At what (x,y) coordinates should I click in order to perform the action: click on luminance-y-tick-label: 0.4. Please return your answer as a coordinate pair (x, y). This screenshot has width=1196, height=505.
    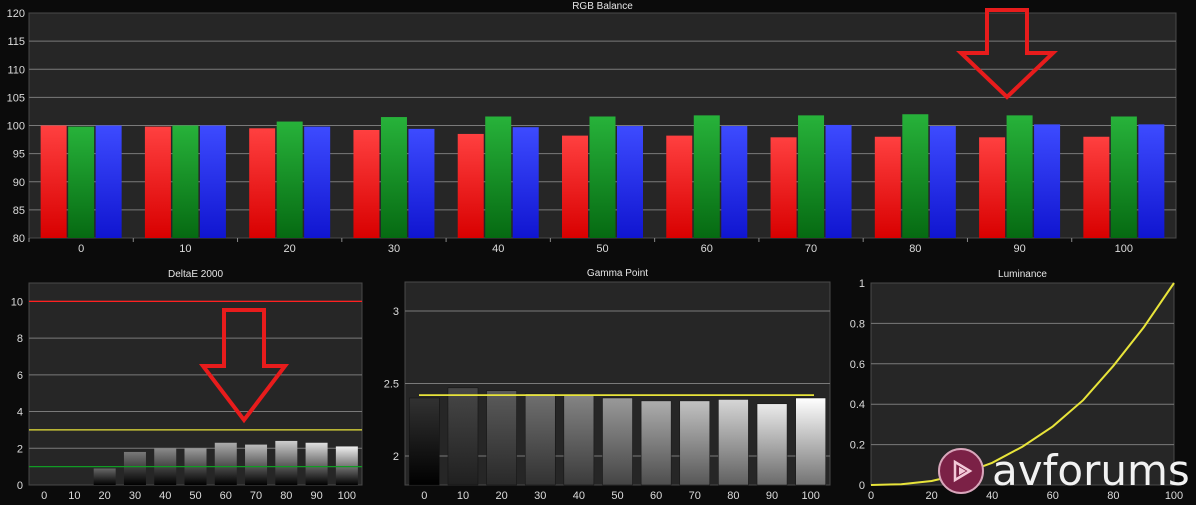
    Looking at the image, I should click on (857, 405).